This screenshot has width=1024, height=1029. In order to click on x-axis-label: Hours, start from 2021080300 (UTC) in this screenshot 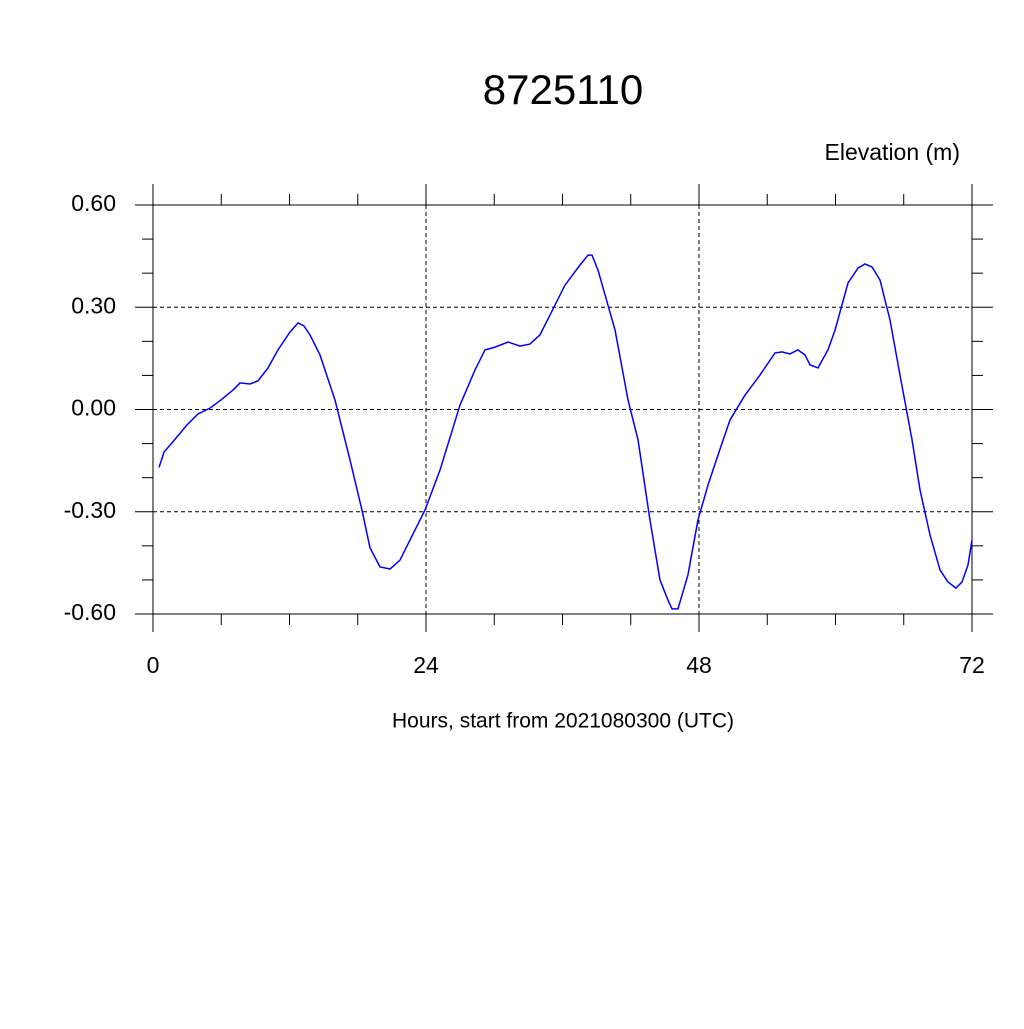, I will do `click(563, 721)`.